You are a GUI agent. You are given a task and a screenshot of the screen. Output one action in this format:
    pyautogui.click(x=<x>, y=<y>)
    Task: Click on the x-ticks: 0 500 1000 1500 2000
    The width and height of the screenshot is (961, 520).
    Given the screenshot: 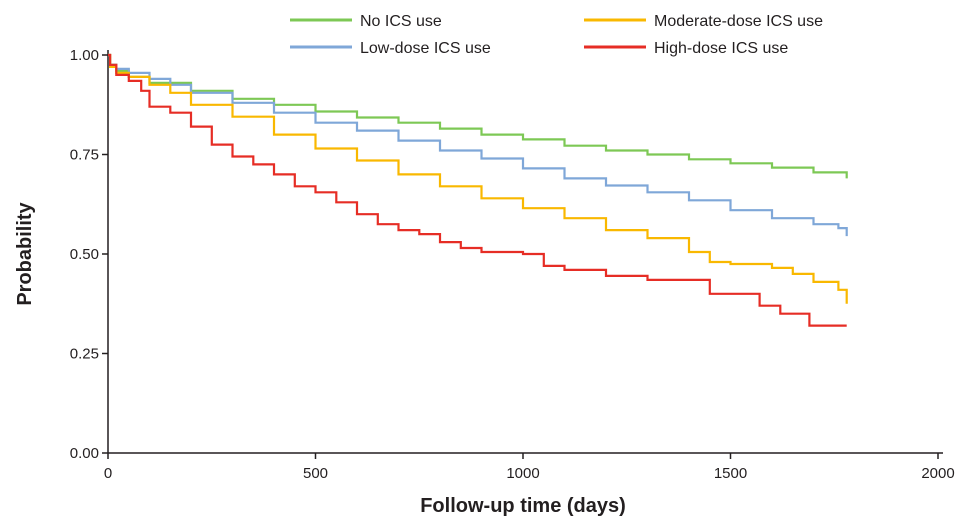 What is the action you would take?
    pyautogui.click(x=529, y=467)
    